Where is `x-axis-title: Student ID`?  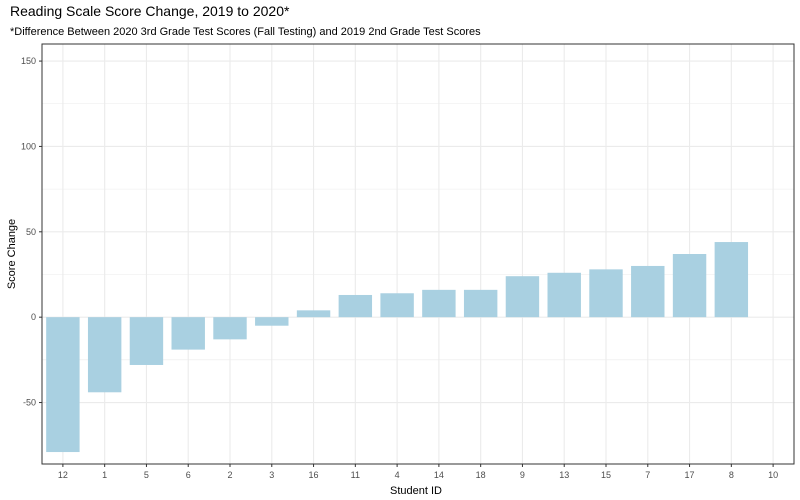
x-axis-title: Student ID is located at coordinates (416, 491).